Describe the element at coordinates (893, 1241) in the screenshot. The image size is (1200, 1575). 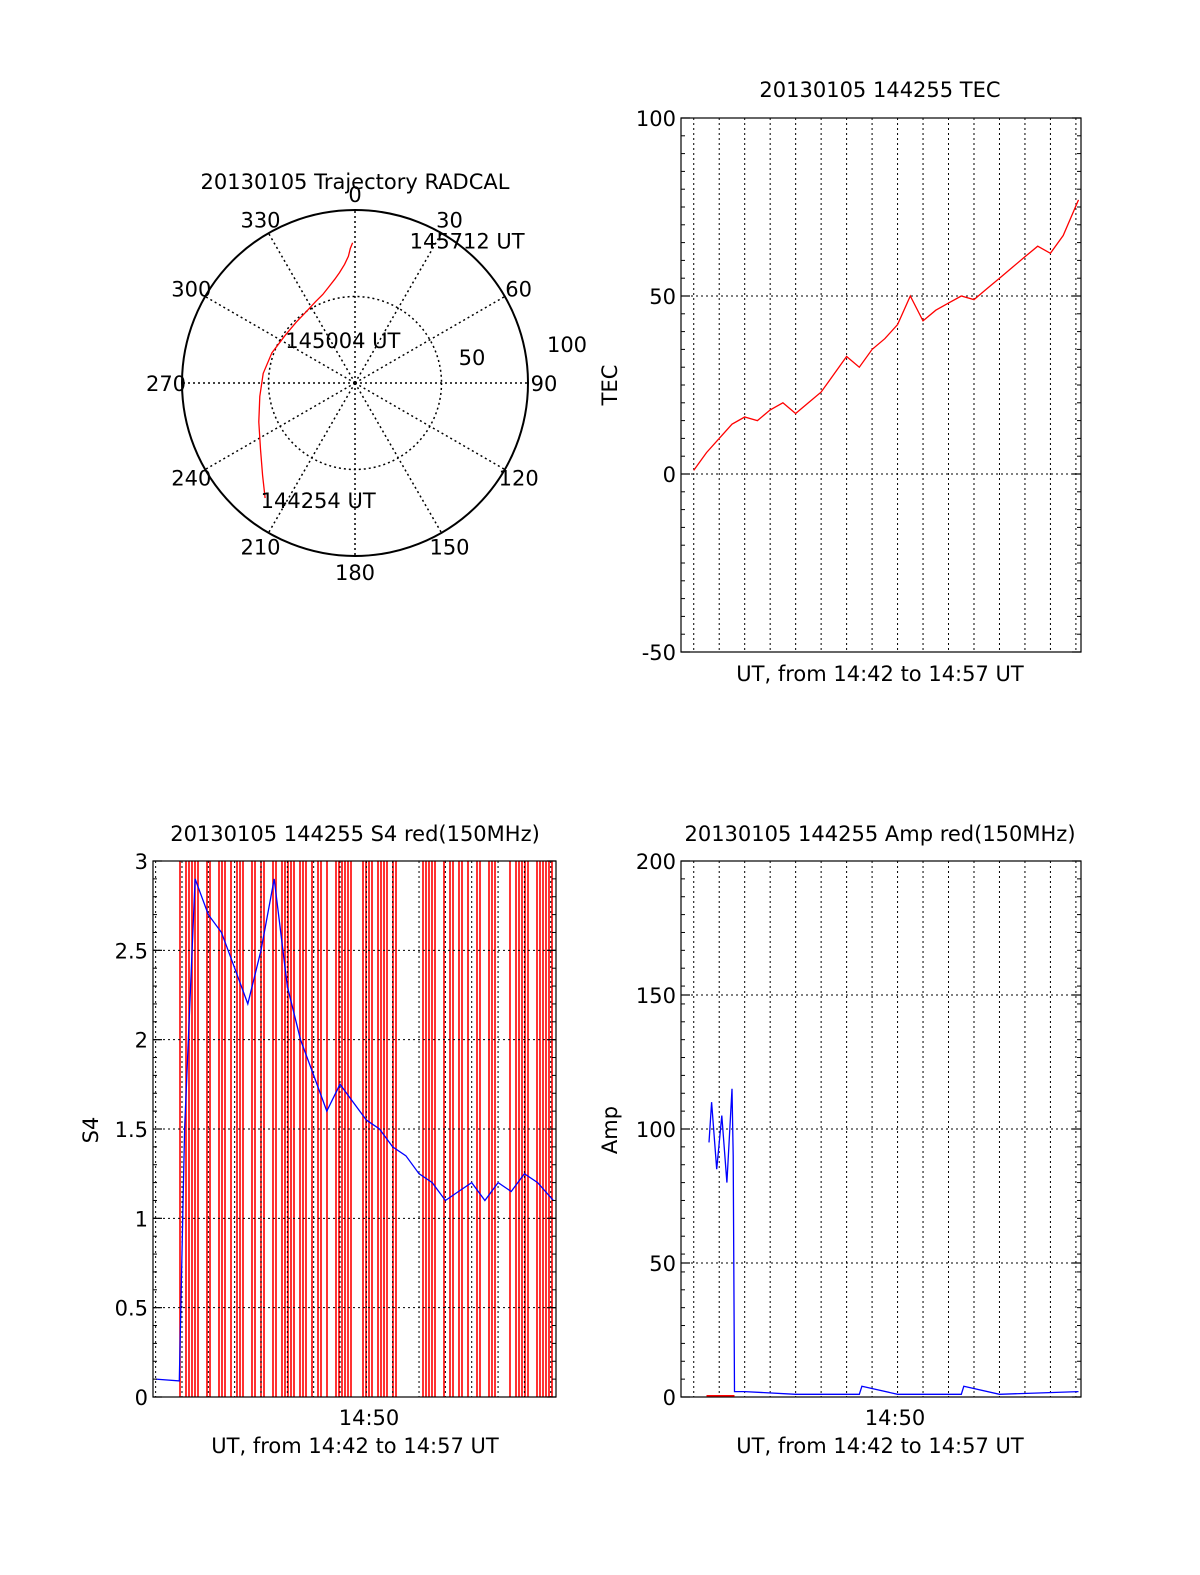
I see `amp-blue-line` at that location.